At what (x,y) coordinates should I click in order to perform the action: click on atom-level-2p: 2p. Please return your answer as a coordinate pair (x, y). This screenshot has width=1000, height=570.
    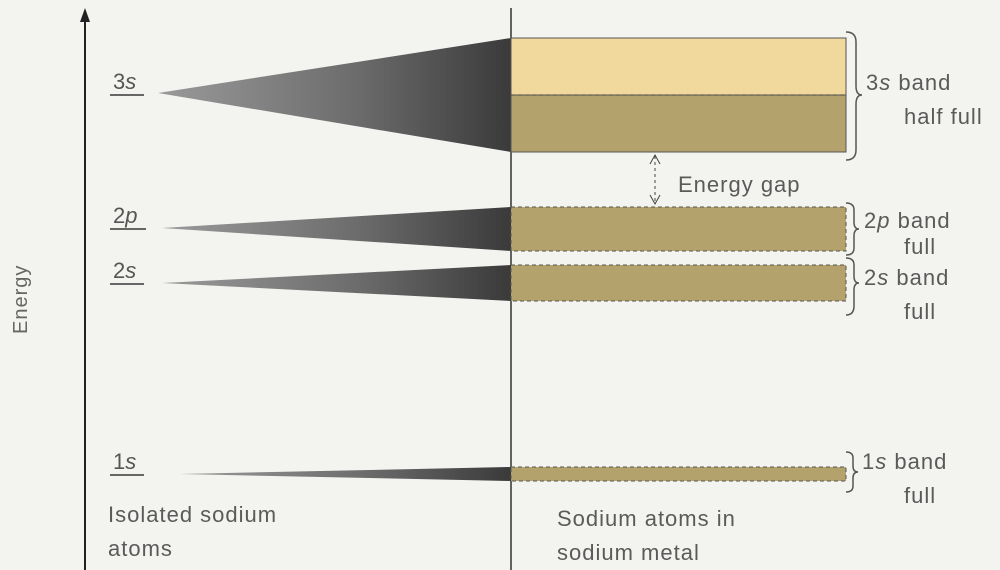
    Looking at the image, I should click on (128, 217).